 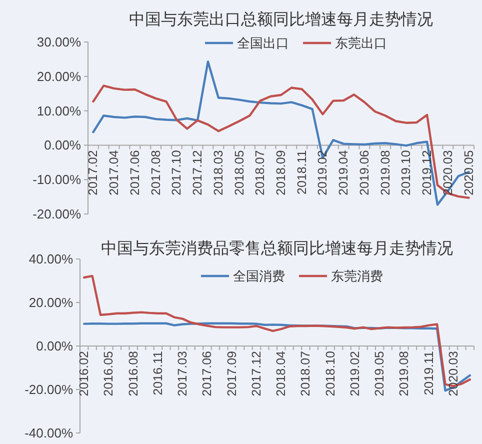 What do you see at coordinates (364, 173) in the screenshot?
I see `x-tick-label: 2019.06` at bounding box center [364, 173].